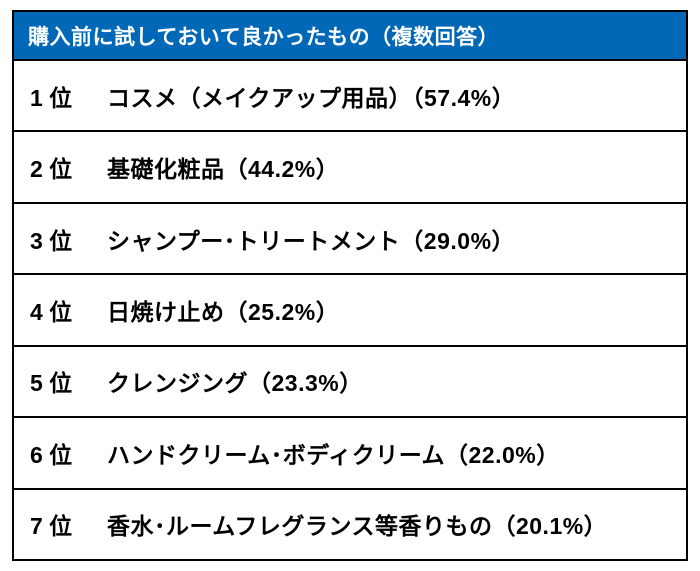 The height and width of the screenshot is (571, 700). Describe the element at coordinates (223, 169) in the screenshot. I see `item-label: 基礎化粧品（44.2%）` at that location.